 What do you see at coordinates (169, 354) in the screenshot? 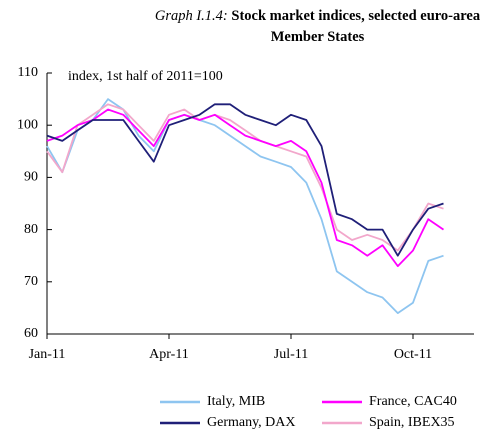
I see `x-tick-label: Apr-11` at bounding box center [169, 354].